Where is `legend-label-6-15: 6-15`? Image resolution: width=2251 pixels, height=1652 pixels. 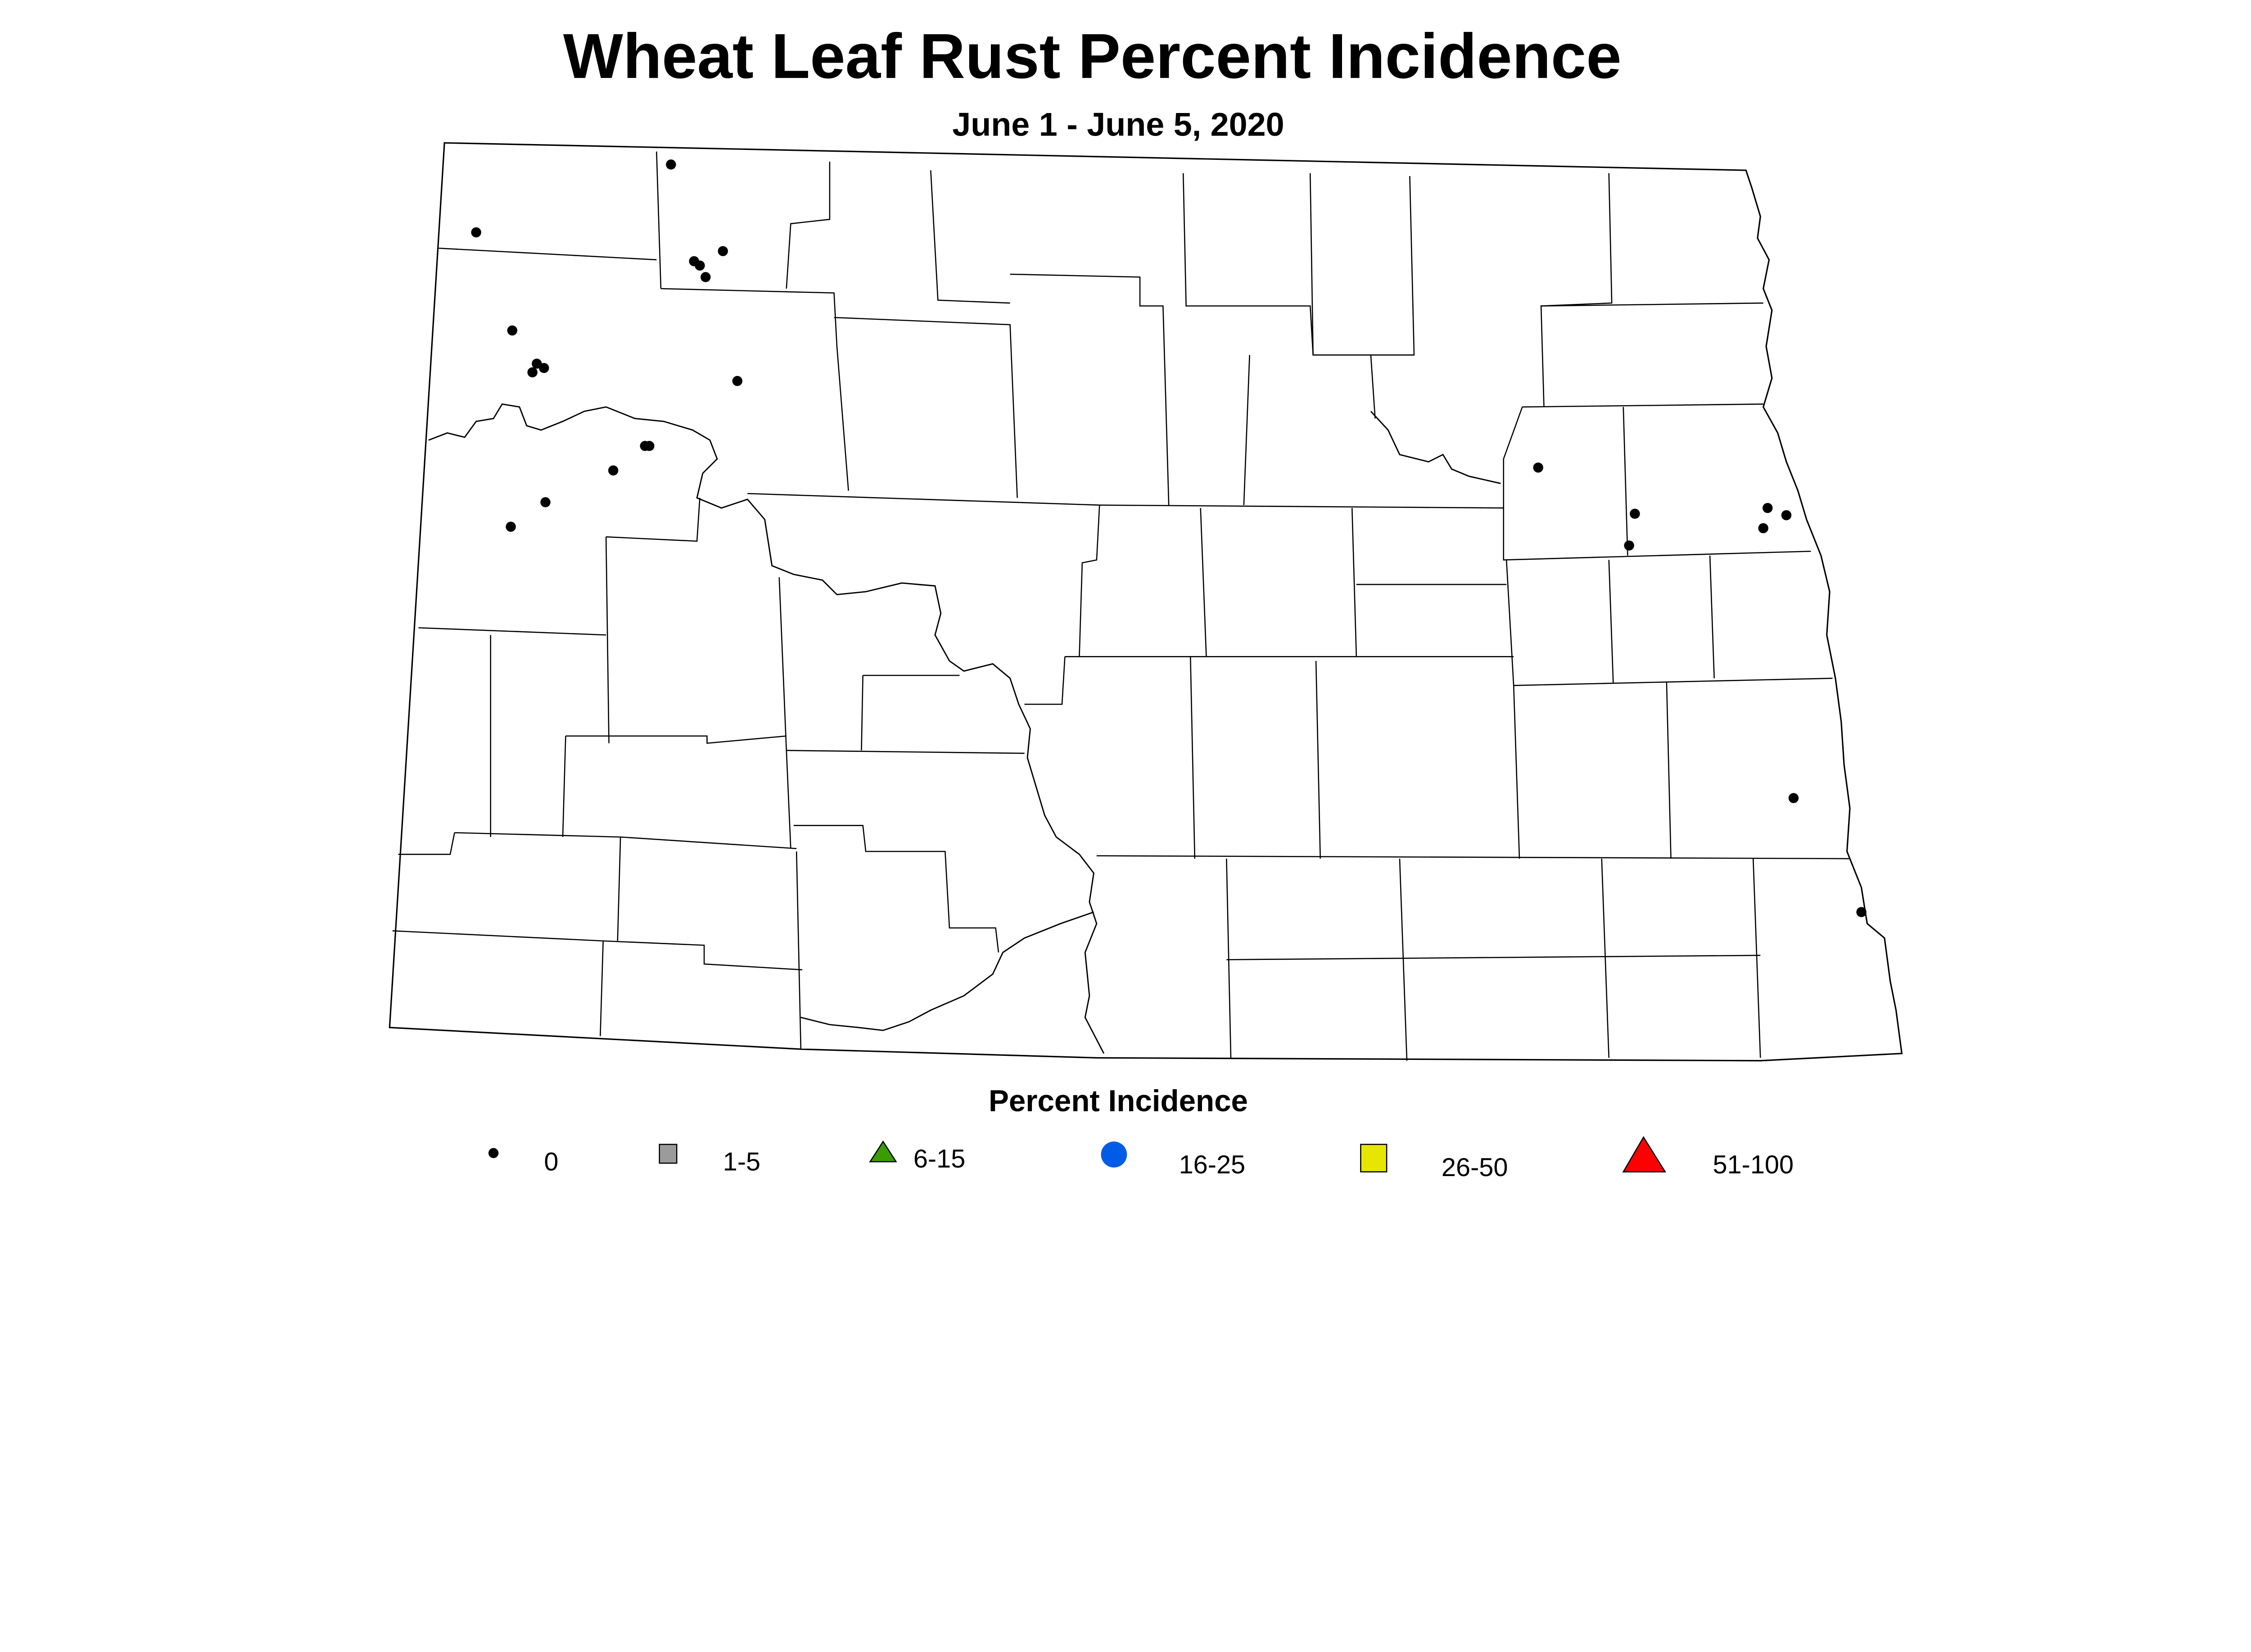 legend-label-6-15: 6-15 is located at coordinates (939, 1159).